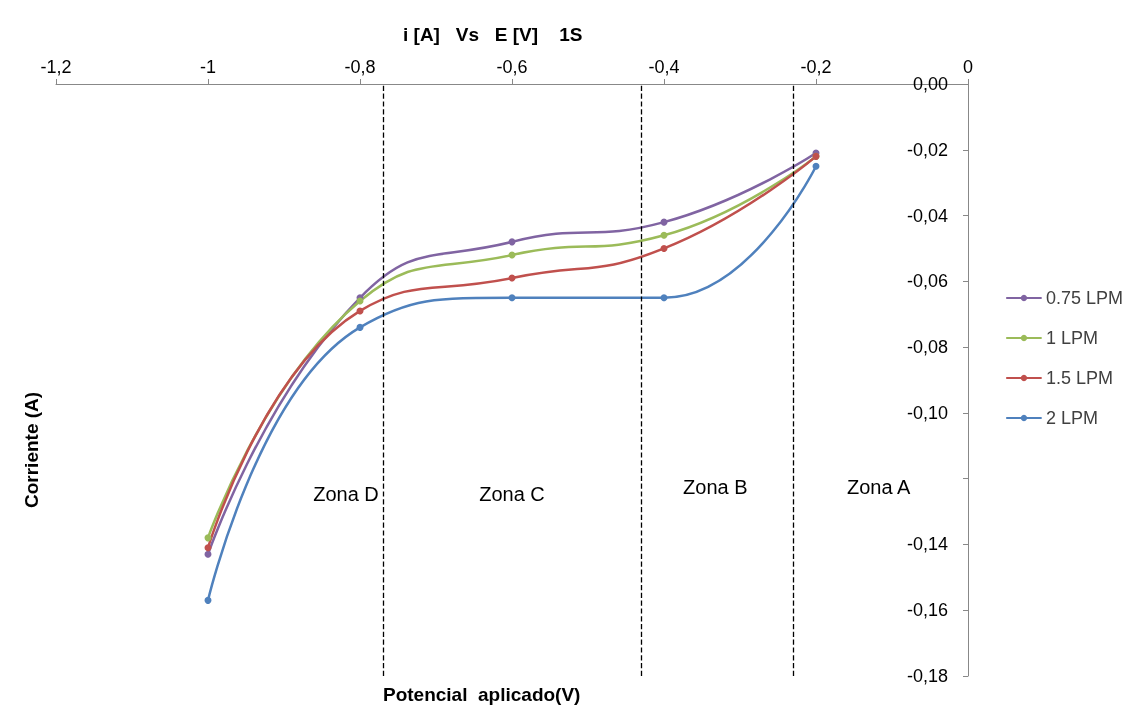  I want to click on x-tick-label: -0,8, so click(360, 67).